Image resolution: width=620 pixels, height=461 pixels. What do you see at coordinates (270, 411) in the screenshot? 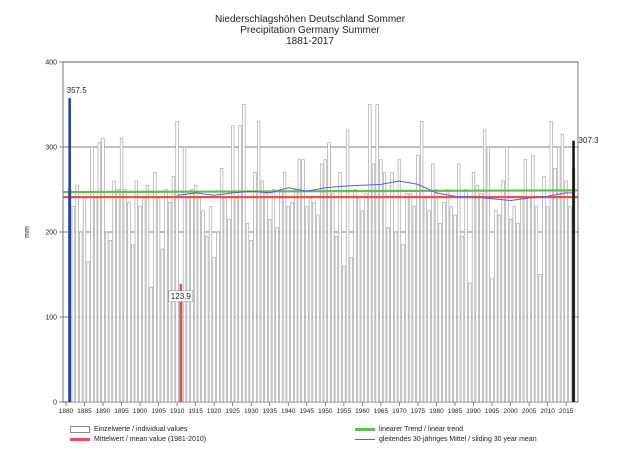
I see `x-tick-label: 1935` at bounding box center [270, 411].